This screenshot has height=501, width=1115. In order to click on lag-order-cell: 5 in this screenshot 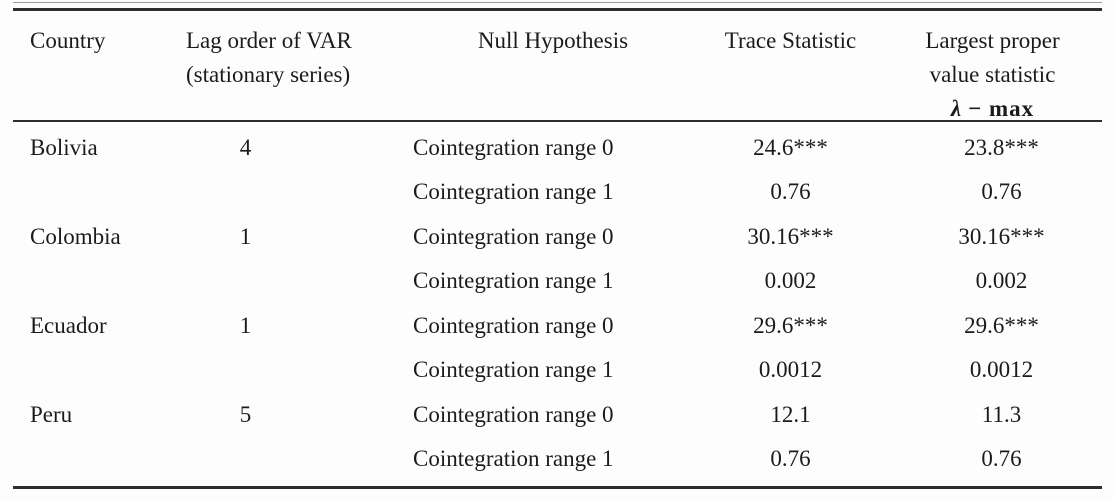, I will do `click(245, 414)`.